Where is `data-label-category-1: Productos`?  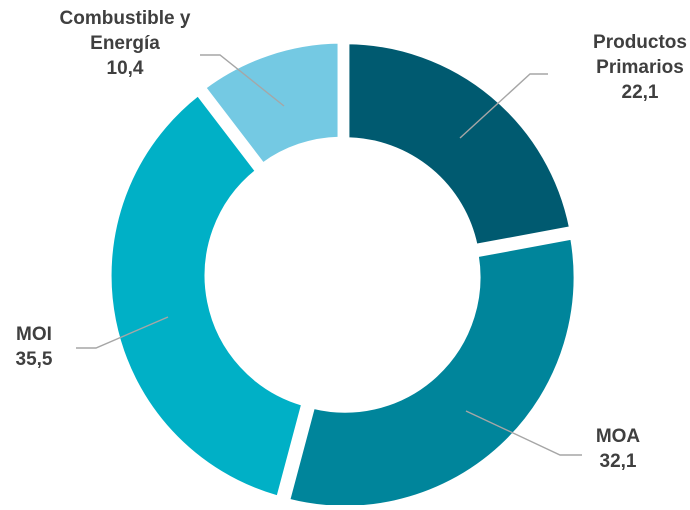
data-label-category-1: Productos is located at coordinates (640, 42).